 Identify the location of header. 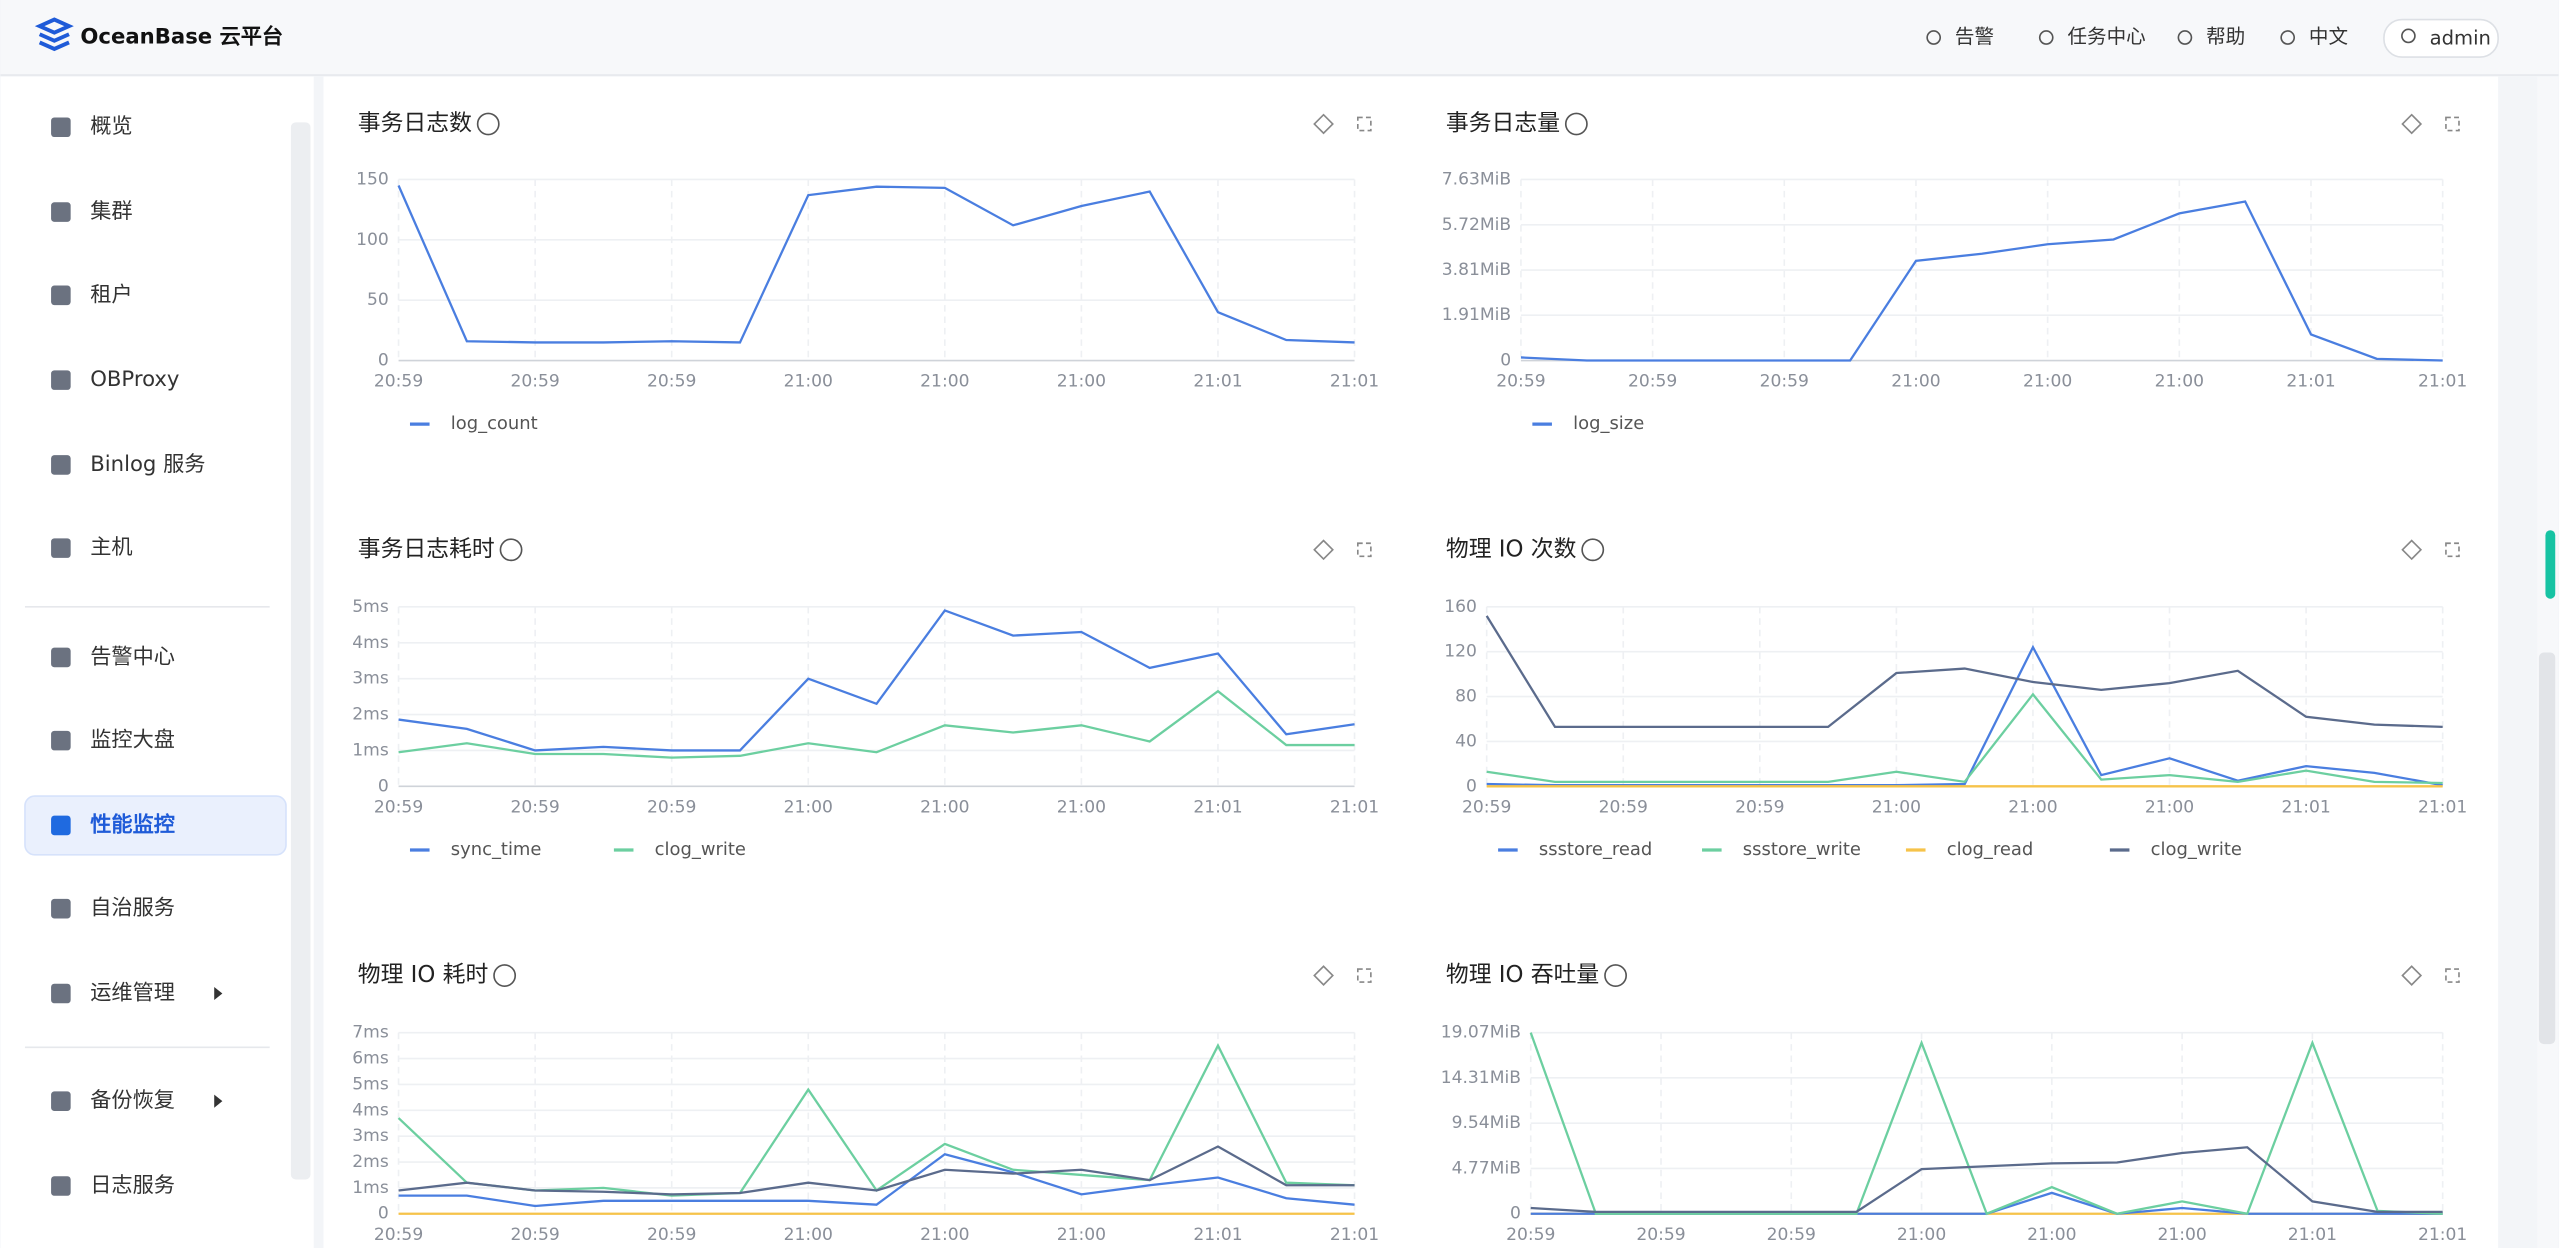
(1279, 38).